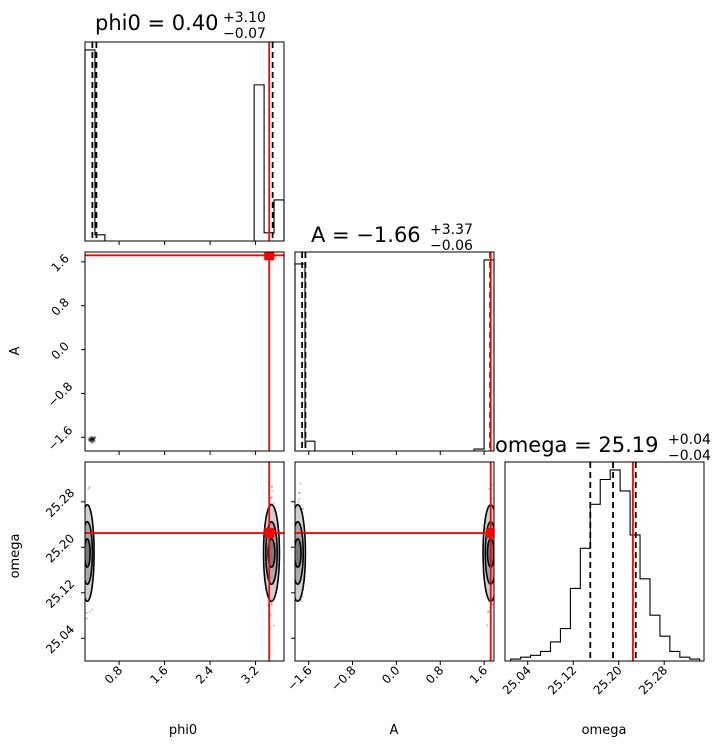 Image resolution: width=725 pixels, height=745 pixels. What do you see at coordinates (15, 350) in the screenshot?
I see `ylabel-A: A` at bounding box center [15, 350].